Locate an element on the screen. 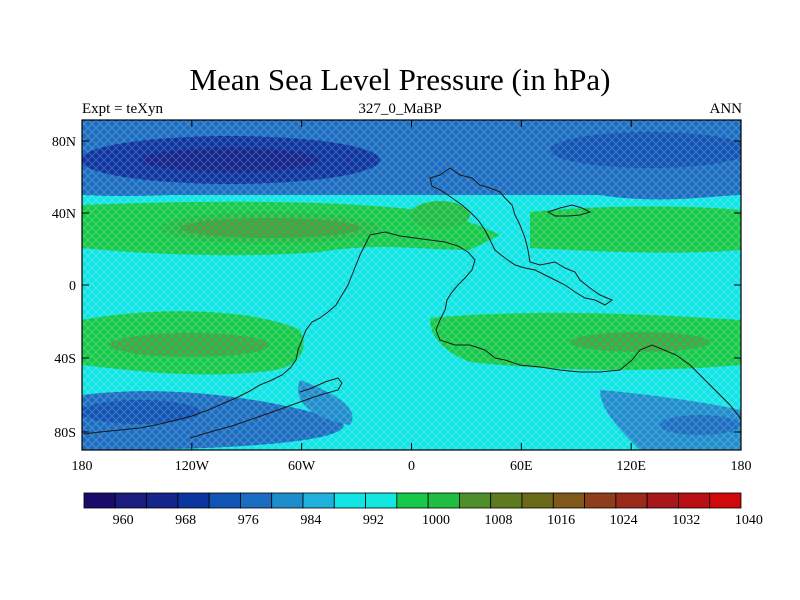 The height and width of the screenshot is (600, 800). experiment-label: Expt = teXyn is located at coordinates (122, 109).